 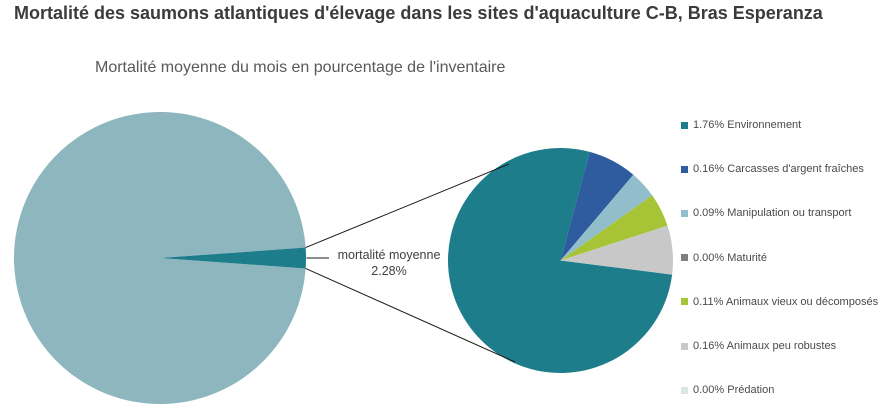 What do you see at coordinates (747, 125) in the screenshot?
I see `legend-label: 1.76% Environnement` at bounding box center [747, 125].